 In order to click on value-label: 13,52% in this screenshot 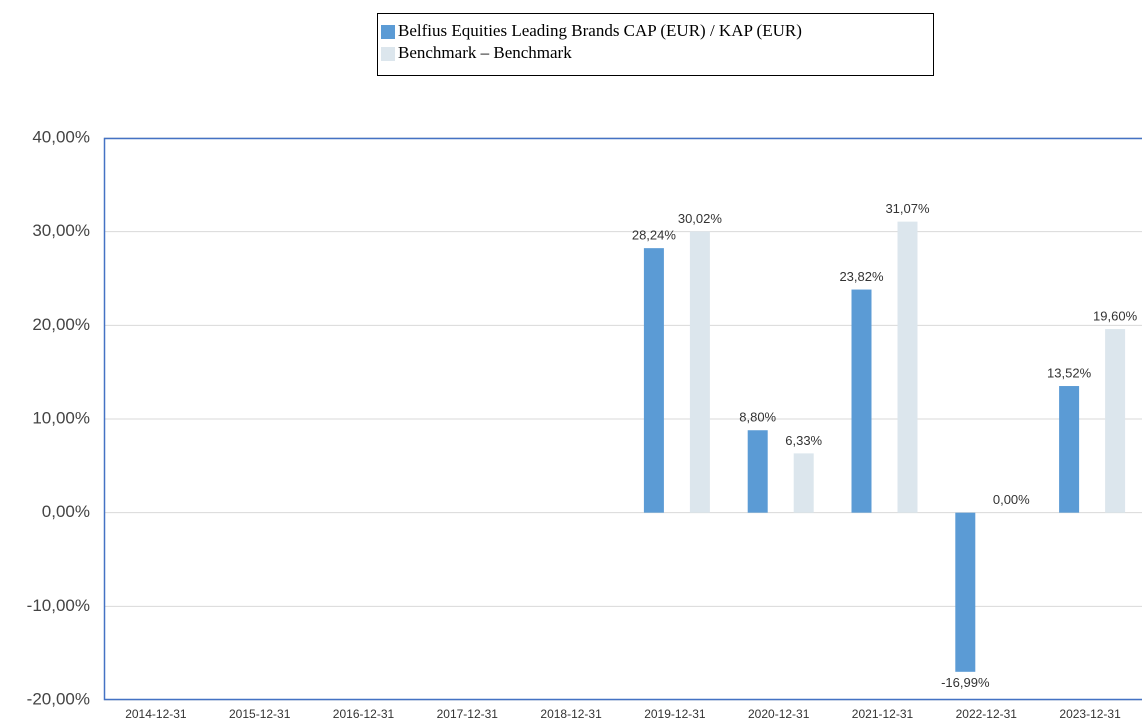, I will do `click(1069, 372)`.